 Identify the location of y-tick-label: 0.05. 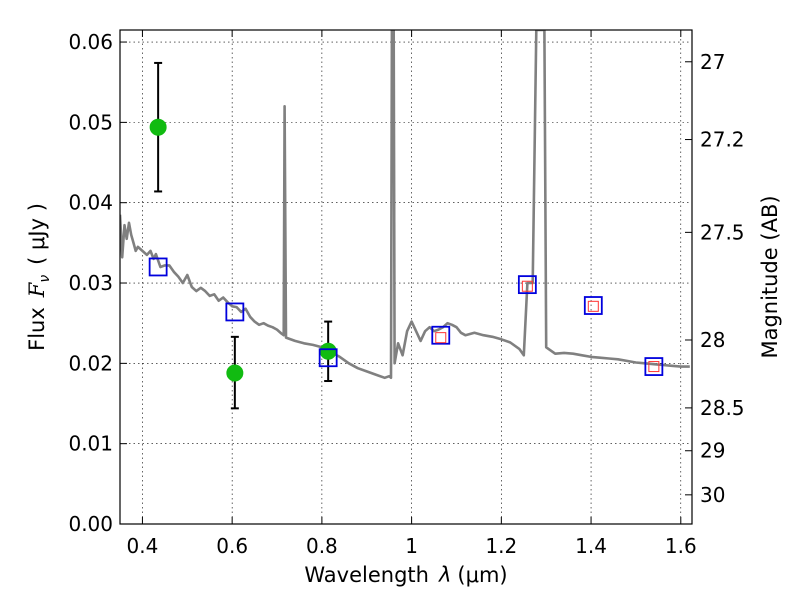
(90, 122).